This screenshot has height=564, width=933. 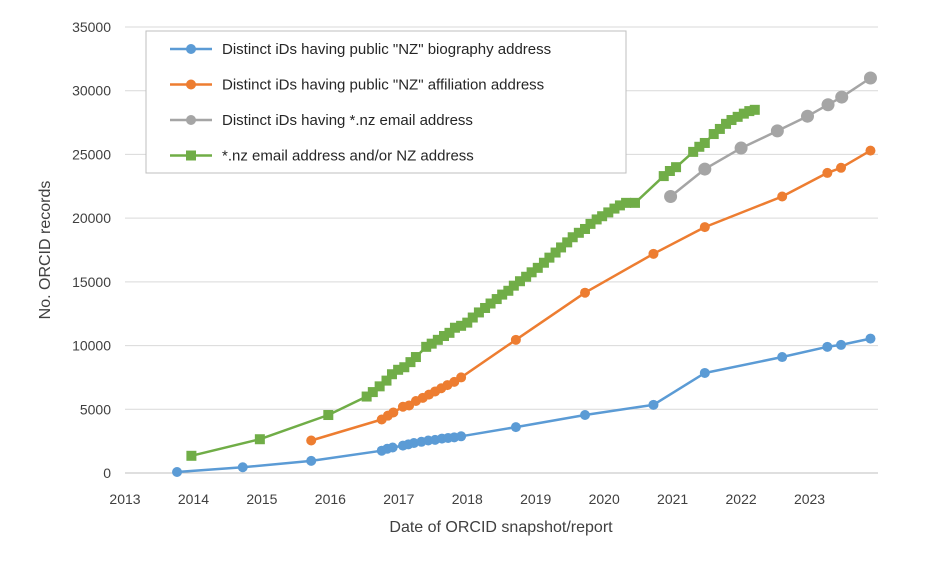 What do you see at coordinates (107, 473) in the screenshot?
I see `y-tick-label: 0` at bounding box center [107, 473].